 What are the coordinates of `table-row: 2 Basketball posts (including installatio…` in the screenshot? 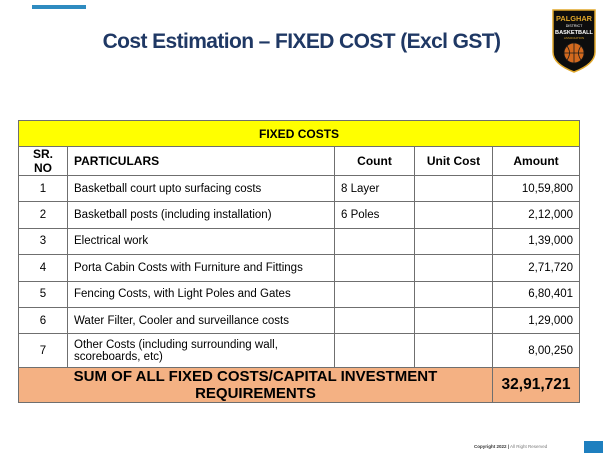 It's located at (299, 215).